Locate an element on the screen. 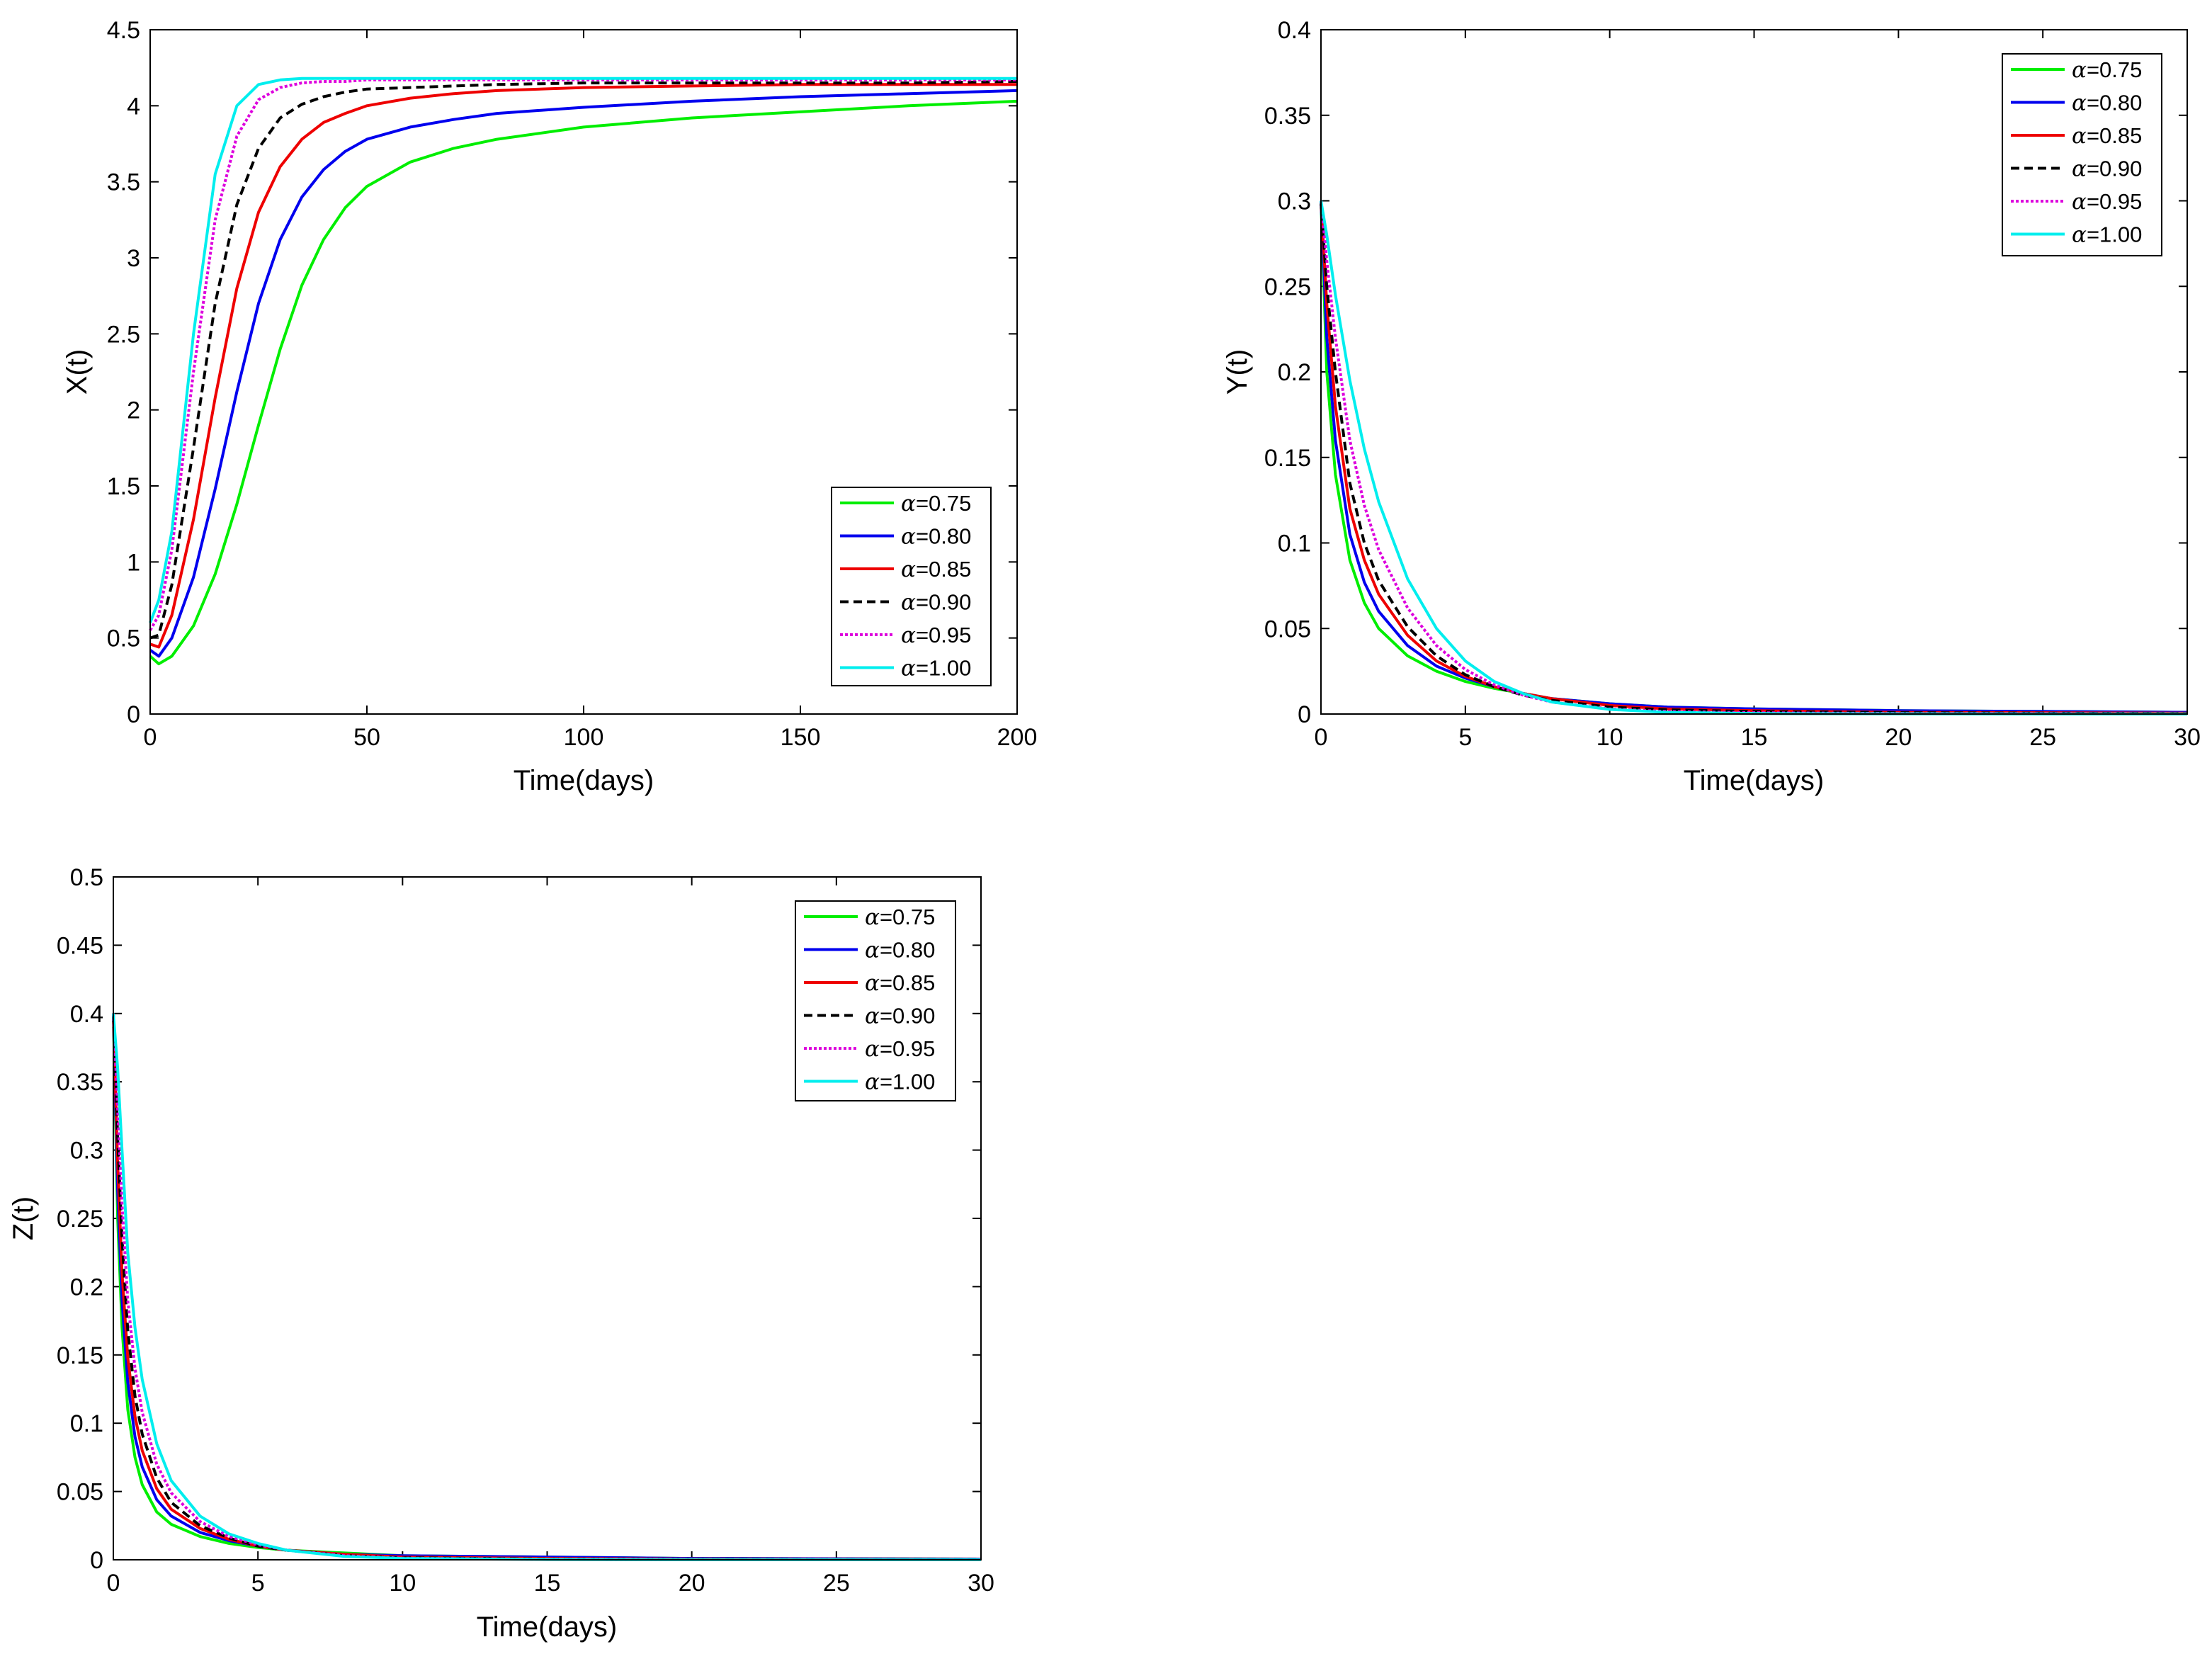 Image resolution: width=2212 pixels, height=1654 pixels. y-axis-title: Y(t) is located at coordinates (1237, 372).